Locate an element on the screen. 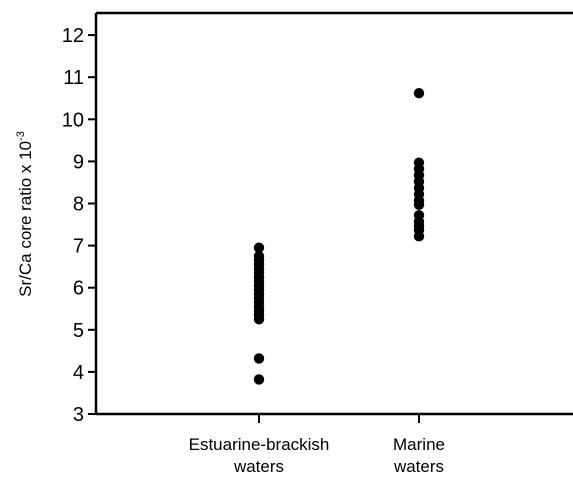 This screenshot has width=573, height=477. y-axis-title-exponent: -3 is located at coordinates (21, 136).